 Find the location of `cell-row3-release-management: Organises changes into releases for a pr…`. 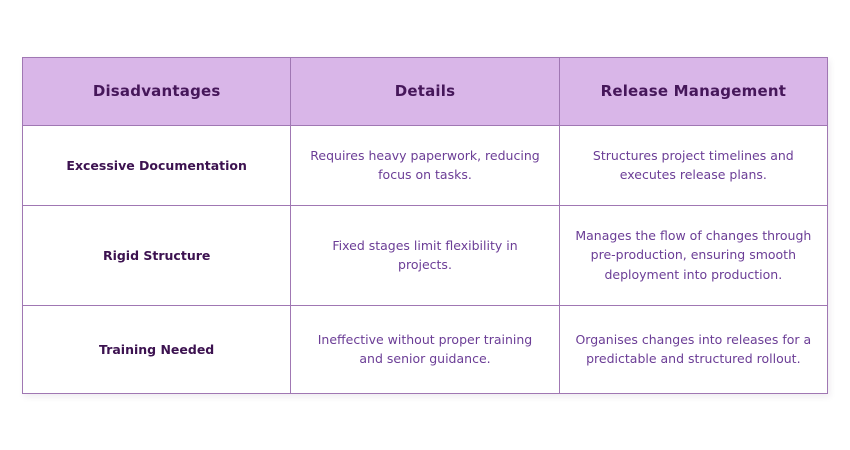

cell-row3-release-management: Organises changes into releases for a pr… is located at coordinates (693, 349).